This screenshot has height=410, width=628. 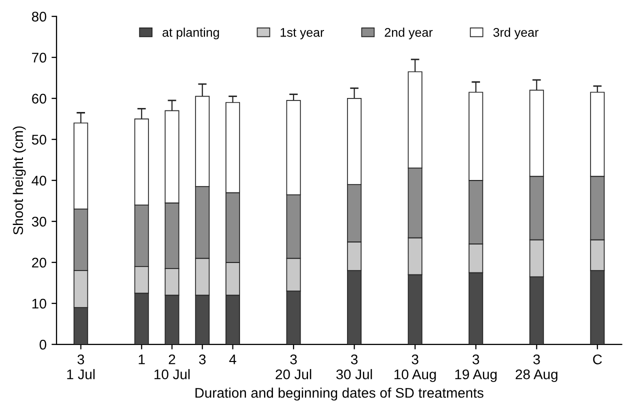 I want to click on x-tick-label: 3 10 Aug, so click(x=415, y=368).